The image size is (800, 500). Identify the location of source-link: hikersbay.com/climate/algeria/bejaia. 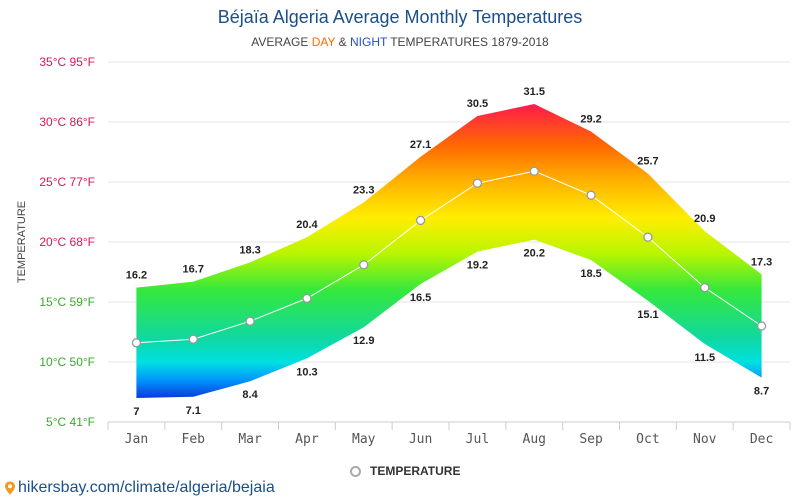
(139, 488).